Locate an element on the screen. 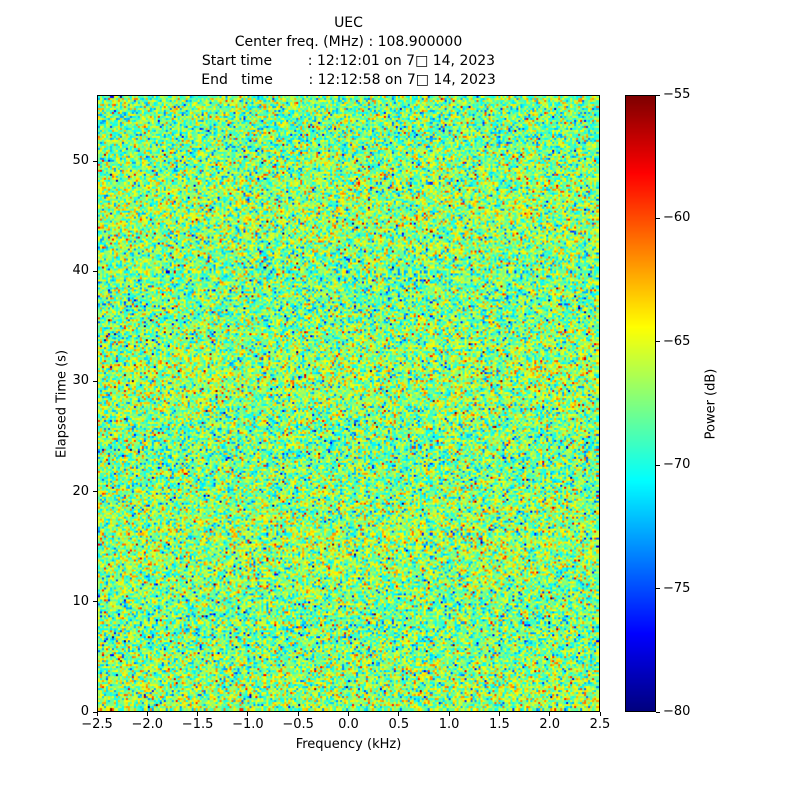 This screenshot has width=800, height=800. center-freq-line: Center freq. (MHz) : 108.900000 is located at coordinates (348, 42).